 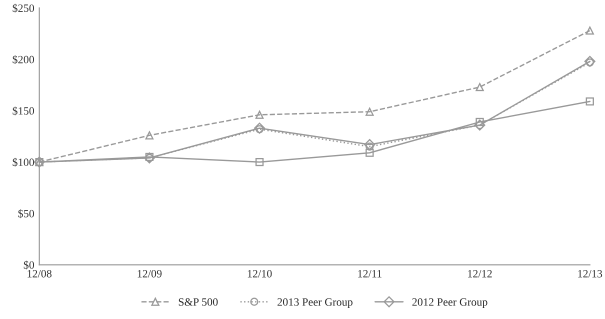 What do you see at coordinates (260, 274) in the screenshot?
I see `x-tick-label: 12/10` at bounding box center [260, 274].